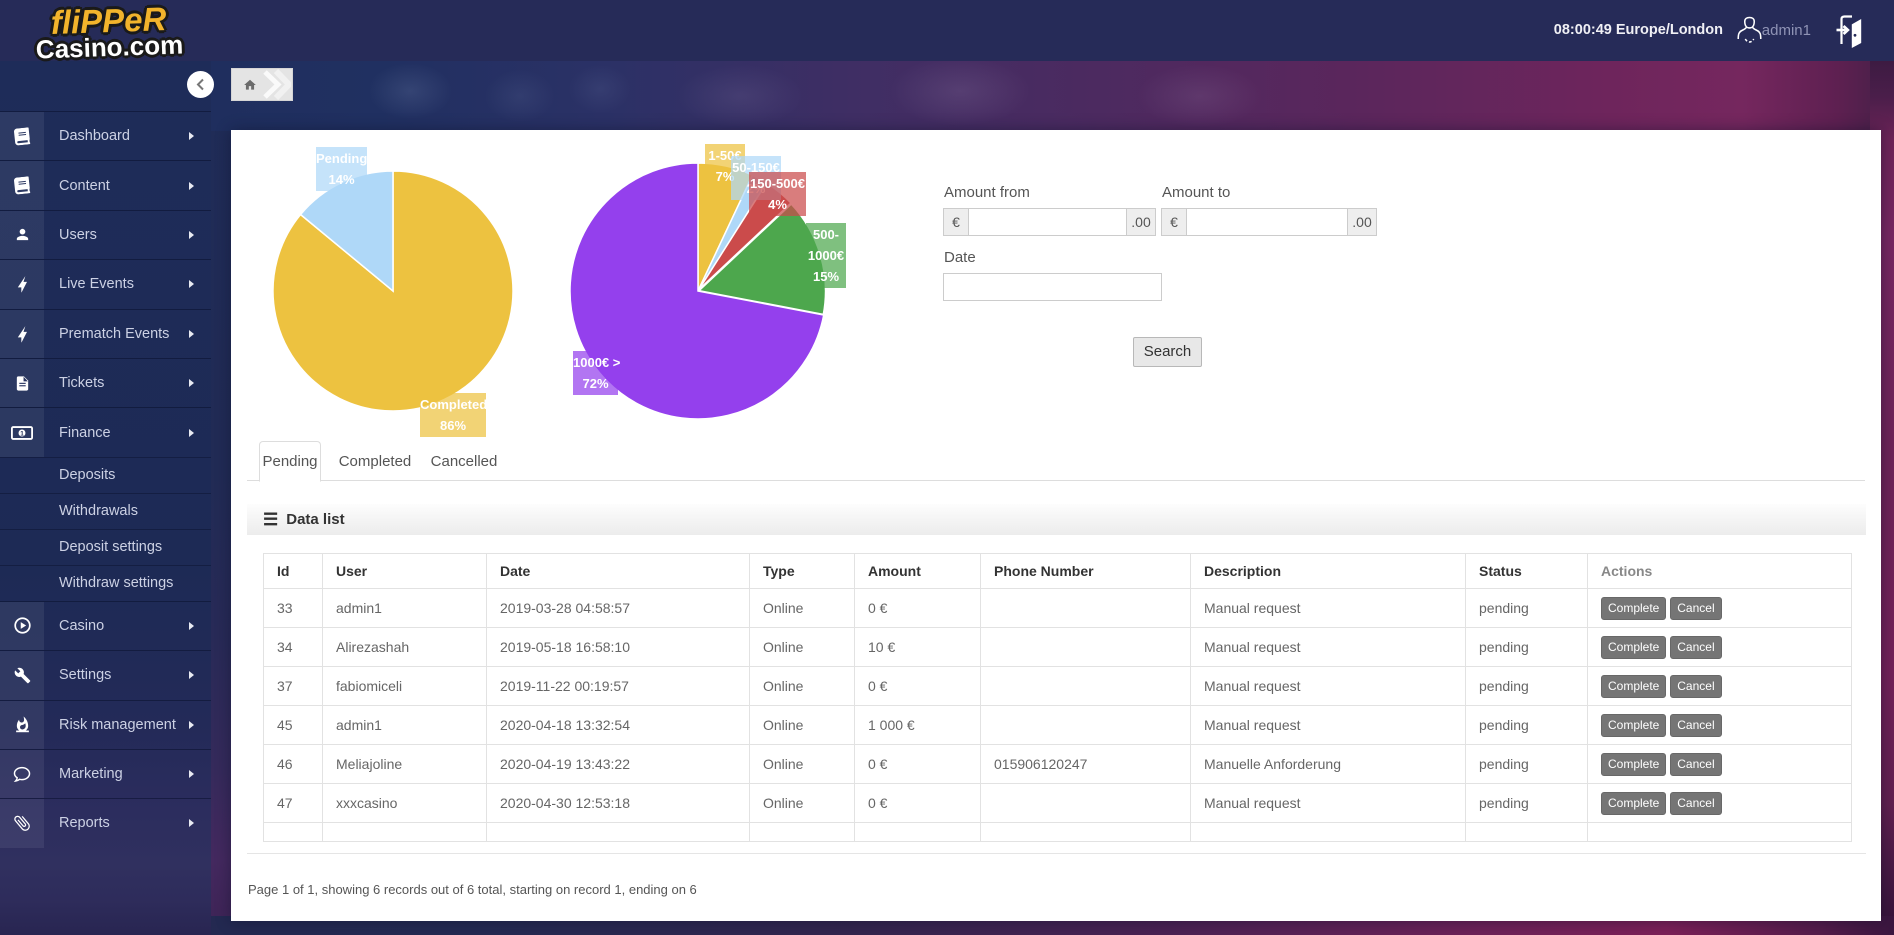  Describe the element at coordinates (22, 433) in the screenshot. I see `svg-text: 1` at that location.